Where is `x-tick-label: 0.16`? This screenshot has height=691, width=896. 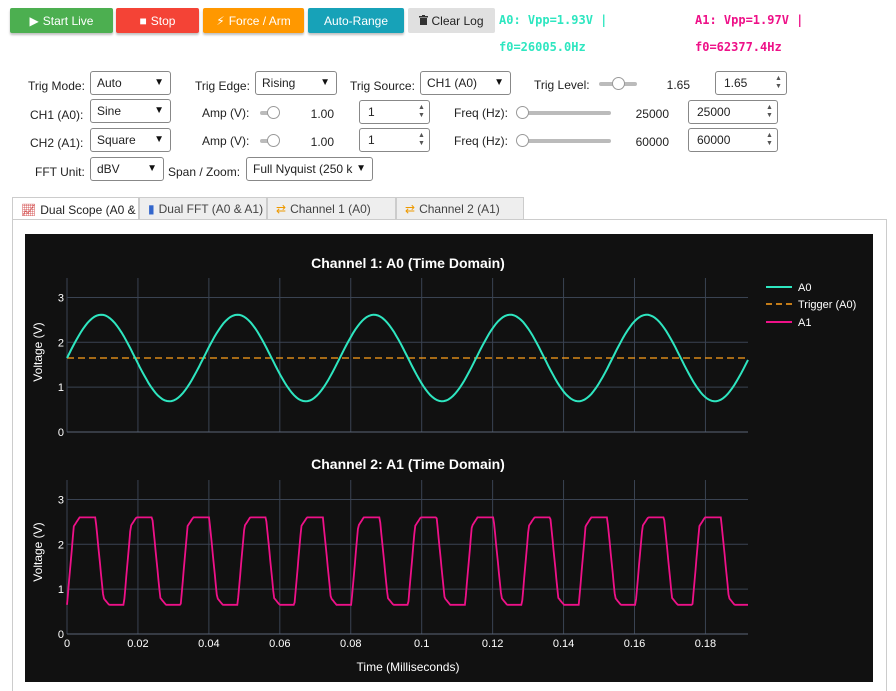 x-tick-label: 0.16 is located at coordinates (634, 644).